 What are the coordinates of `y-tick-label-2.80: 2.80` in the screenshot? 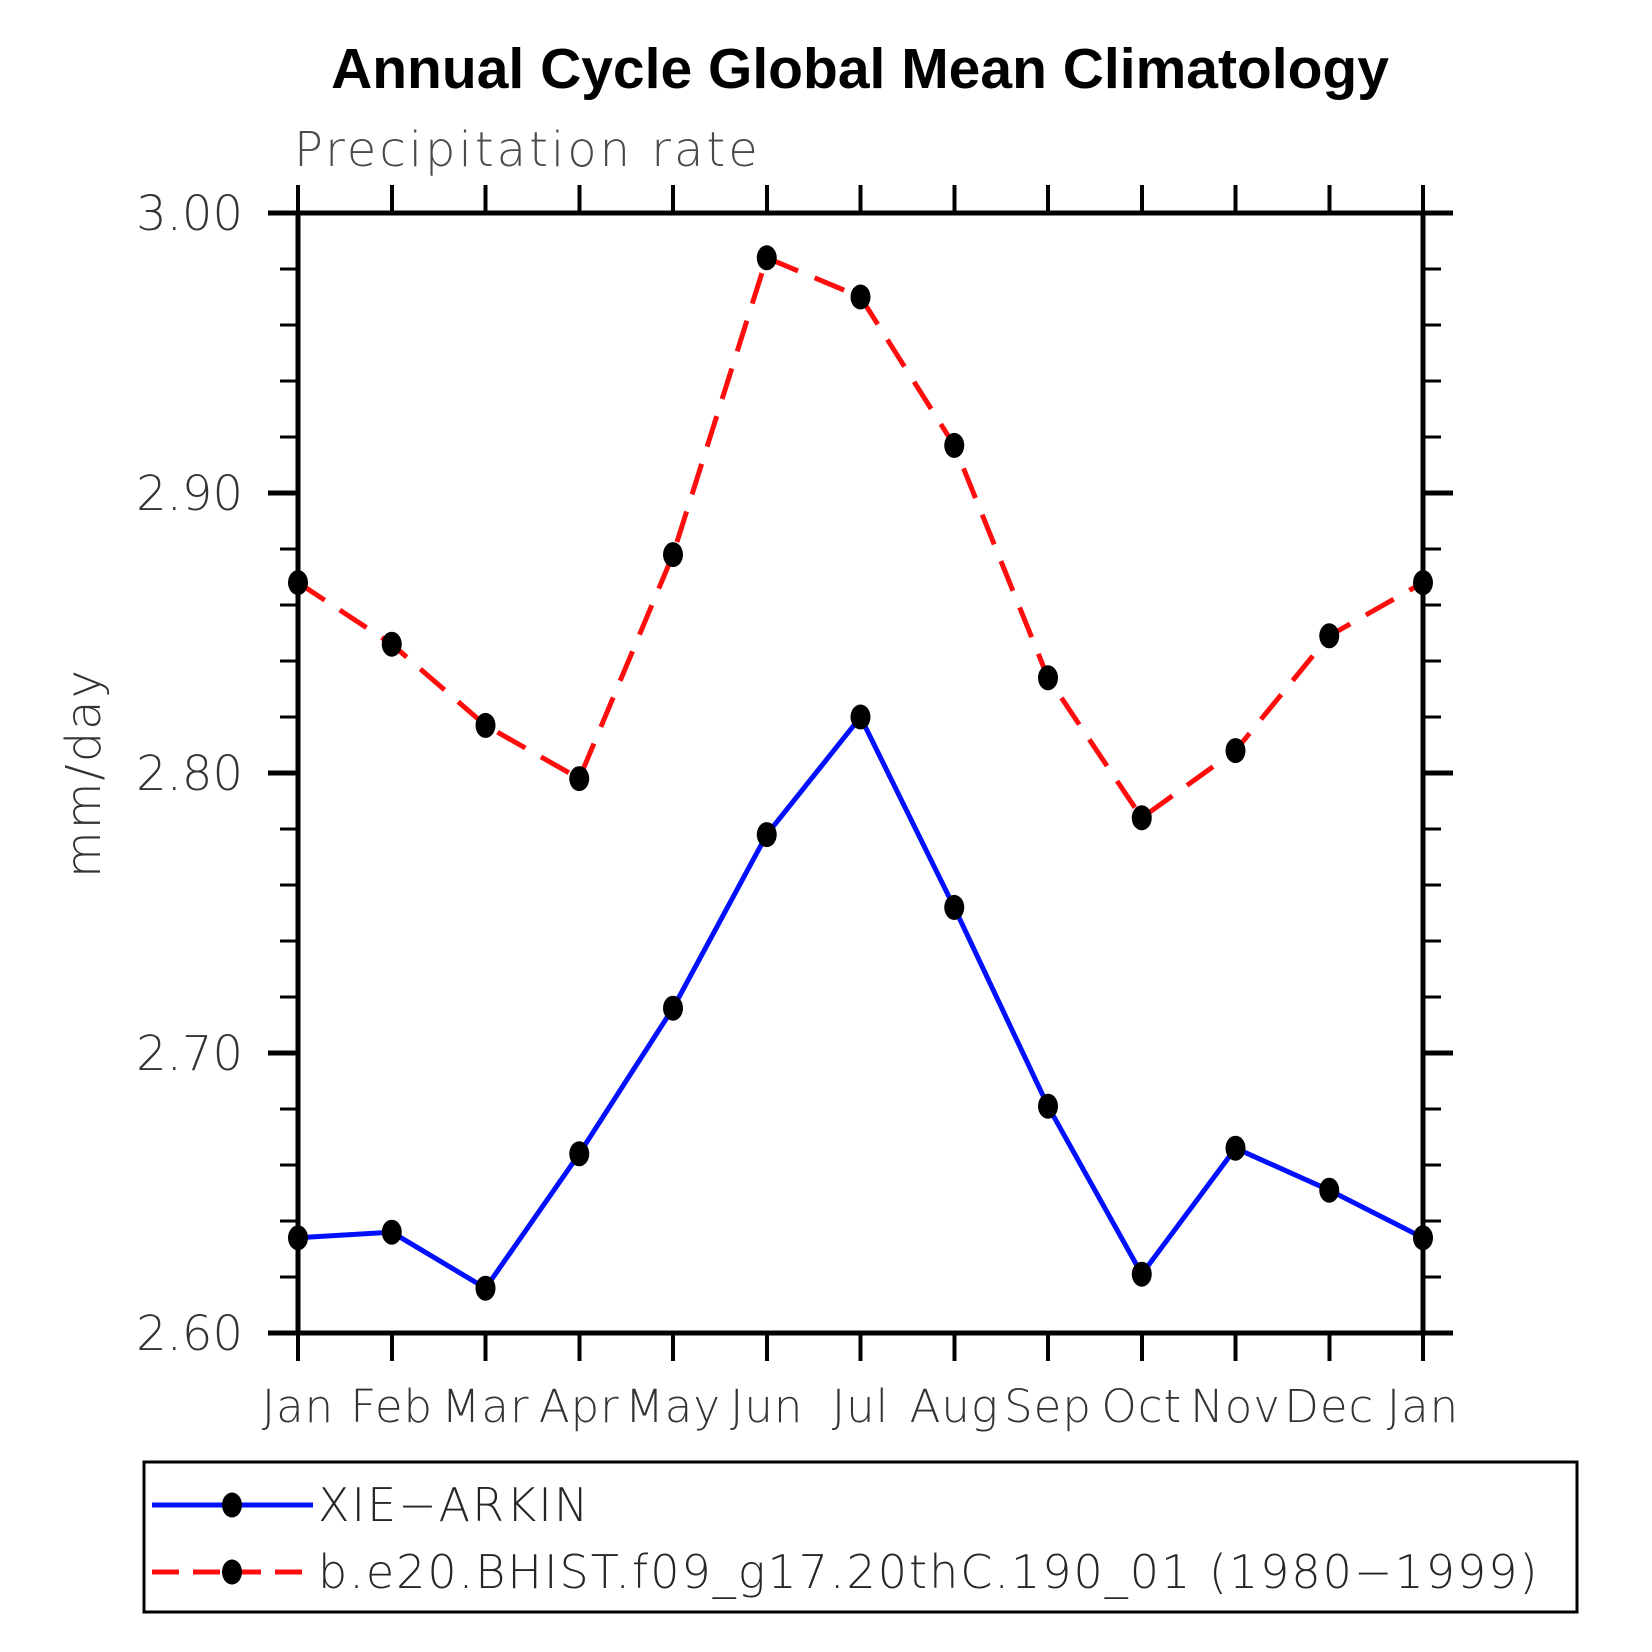 It's located at (189, 774).